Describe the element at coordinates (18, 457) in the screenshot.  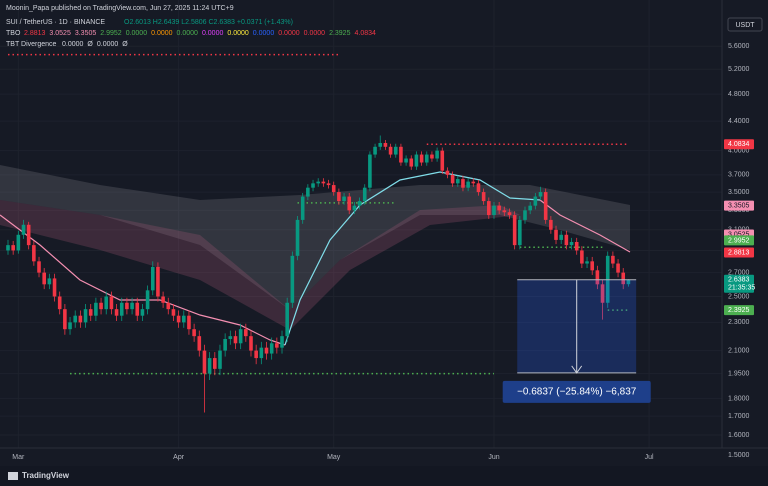
I see `x-tick-label: Mar` at that location.